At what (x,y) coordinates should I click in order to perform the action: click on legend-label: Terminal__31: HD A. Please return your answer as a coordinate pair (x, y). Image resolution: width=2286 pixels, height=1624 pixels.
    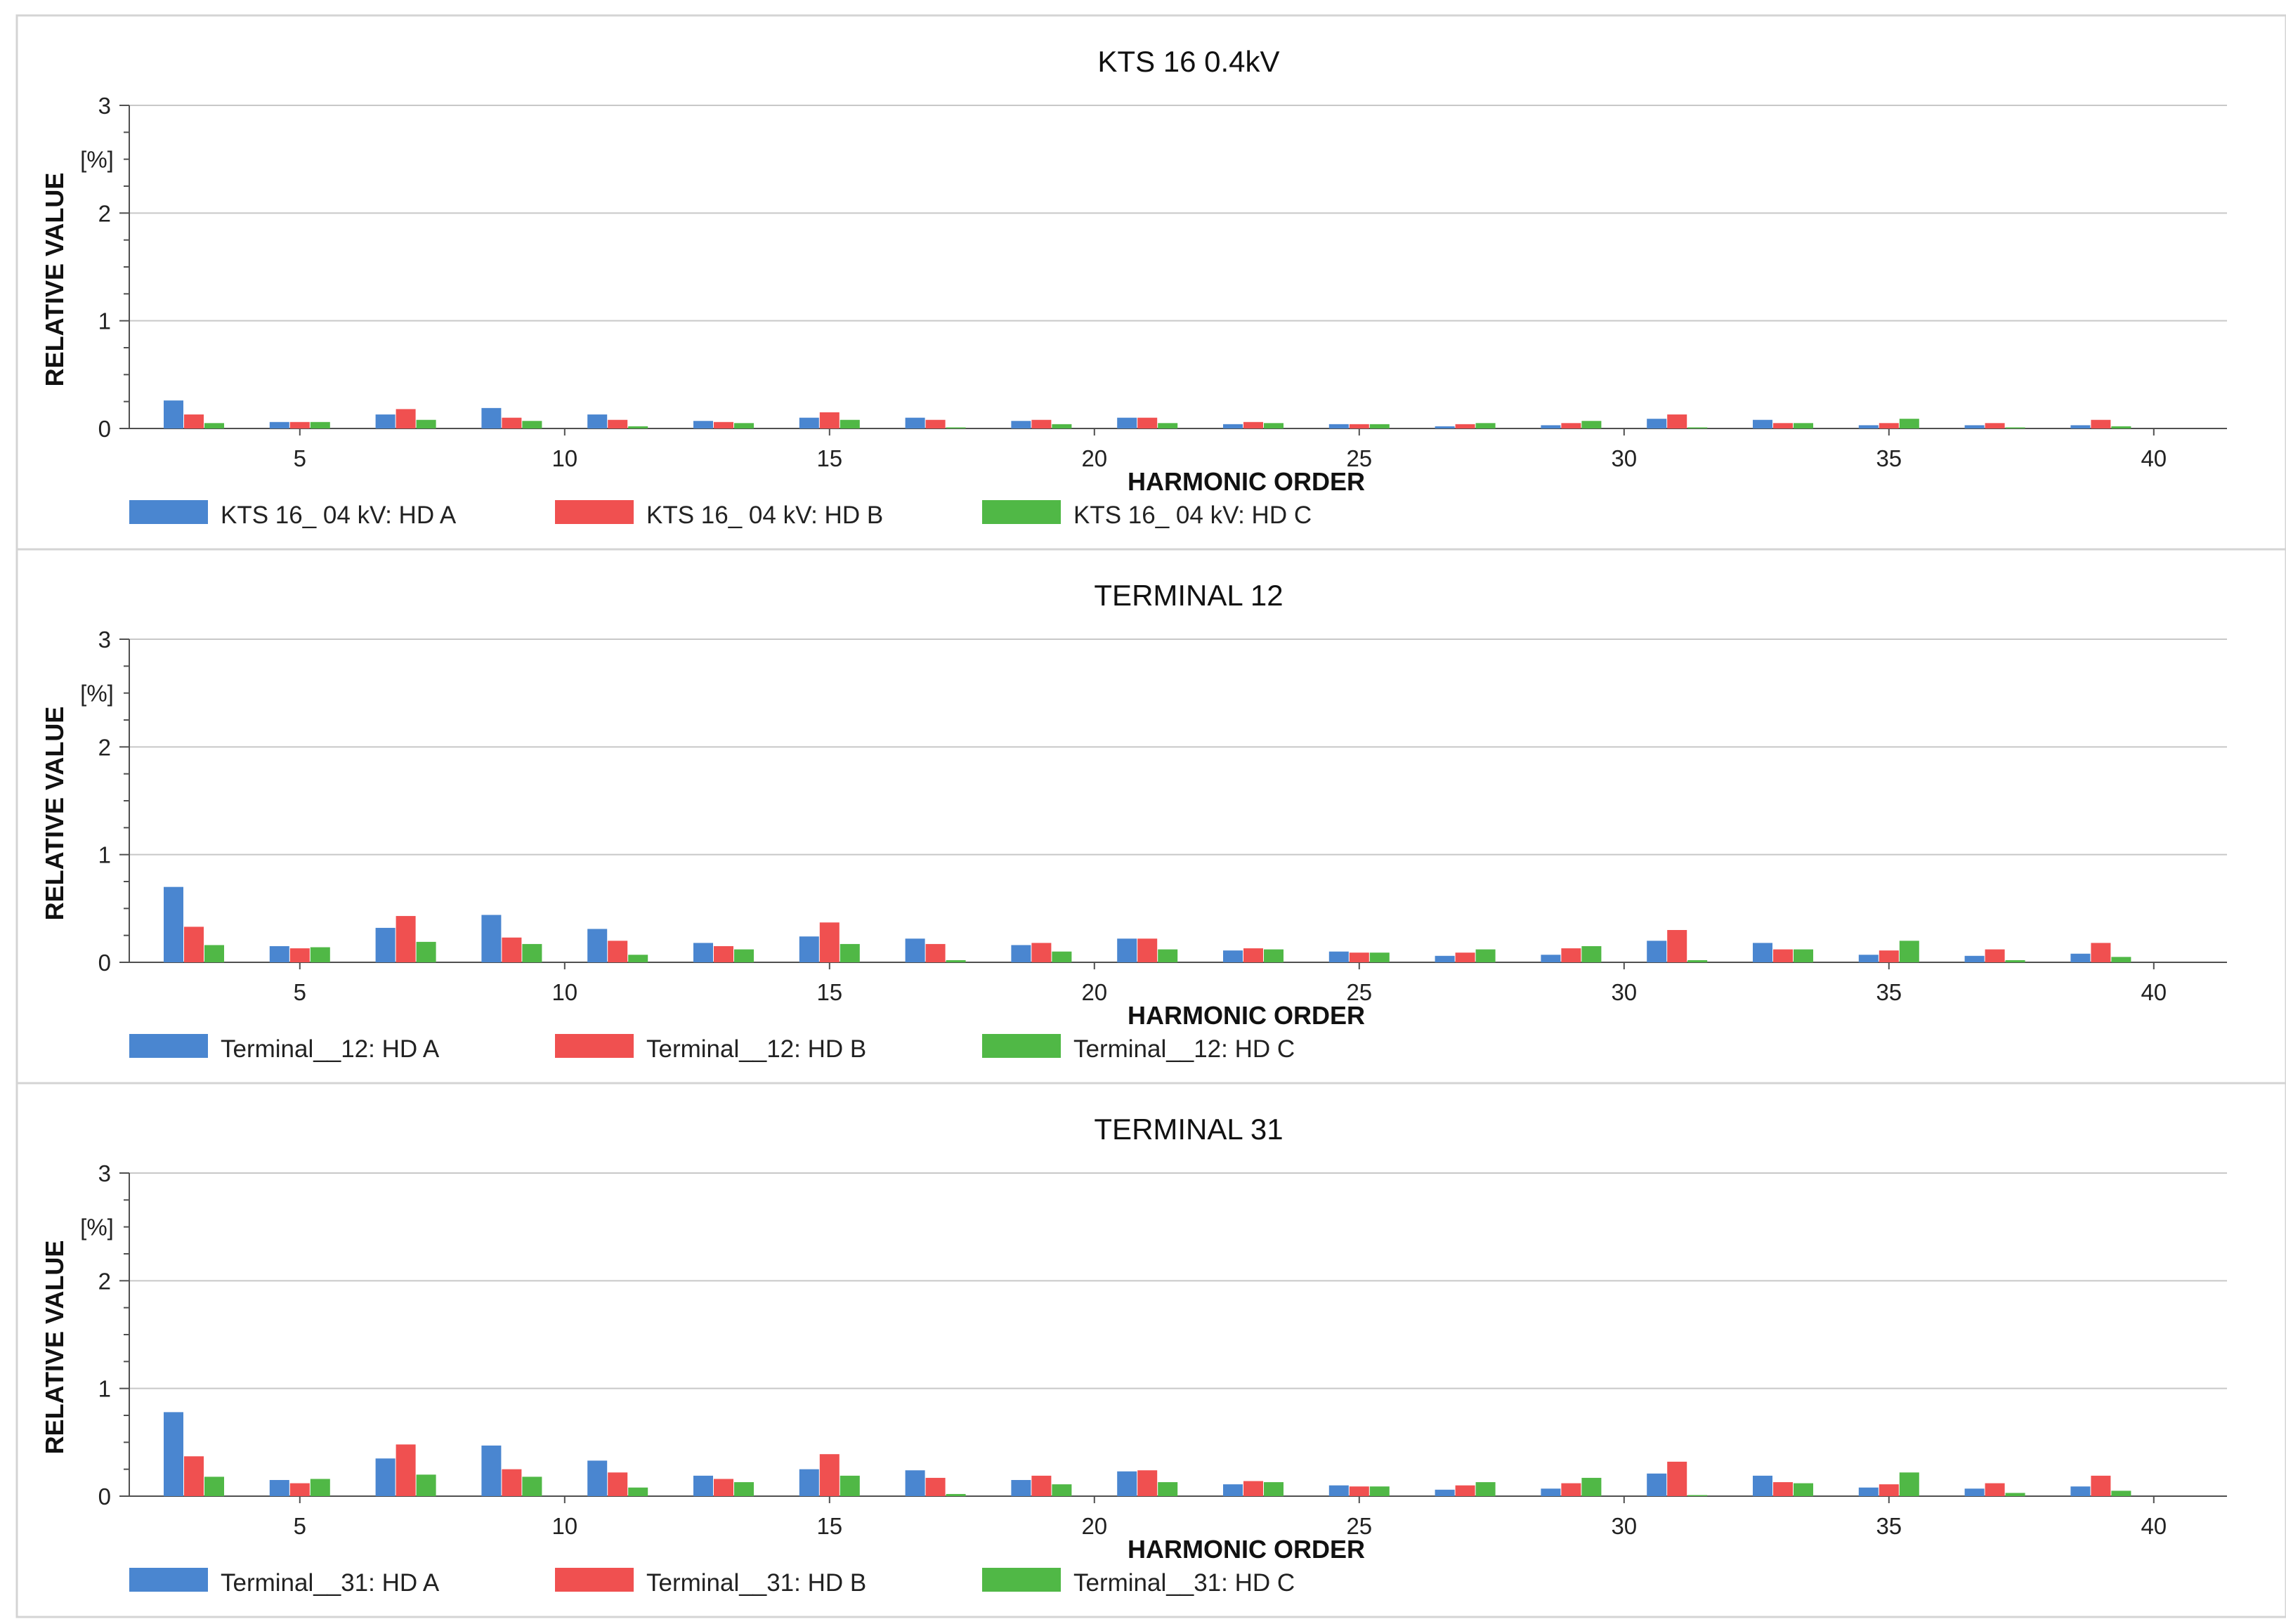
    Looking at the image, I should click on (330, 1583).